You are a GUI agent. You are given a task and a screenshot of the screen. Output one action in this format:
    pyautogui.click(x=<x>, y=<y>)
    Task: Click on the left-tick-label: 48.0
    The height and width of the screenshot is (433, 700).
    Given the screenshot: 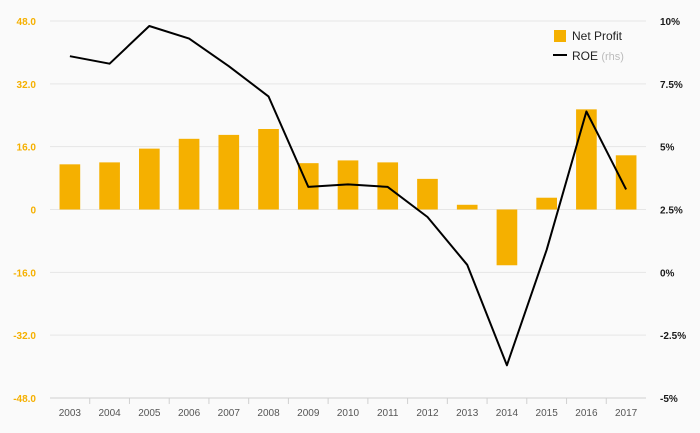 What is the action you would take?
    pyautogui.click(x=27, y=22)
    